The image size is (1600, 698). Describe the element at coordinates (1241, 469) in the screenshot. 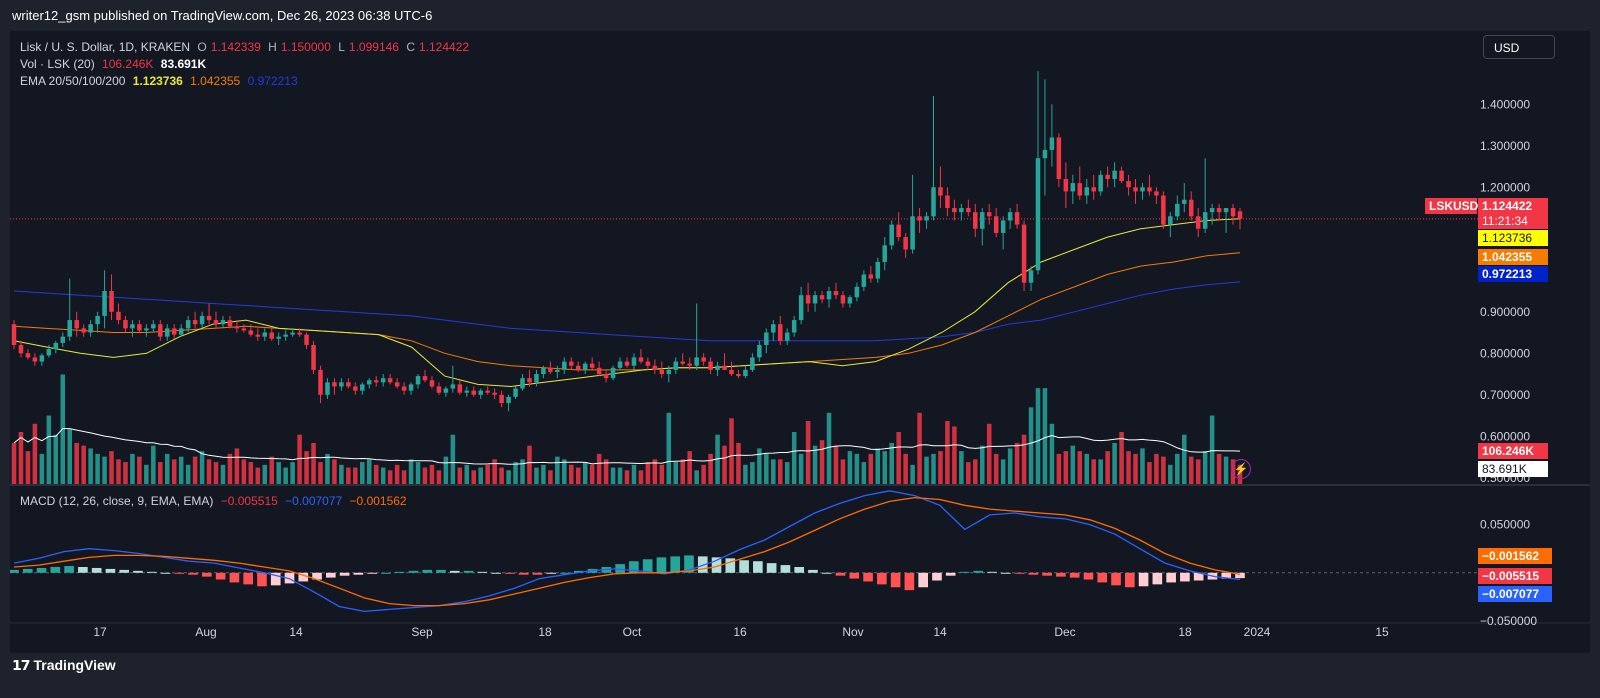

I see `lightning-icon: ⚡` at that location.